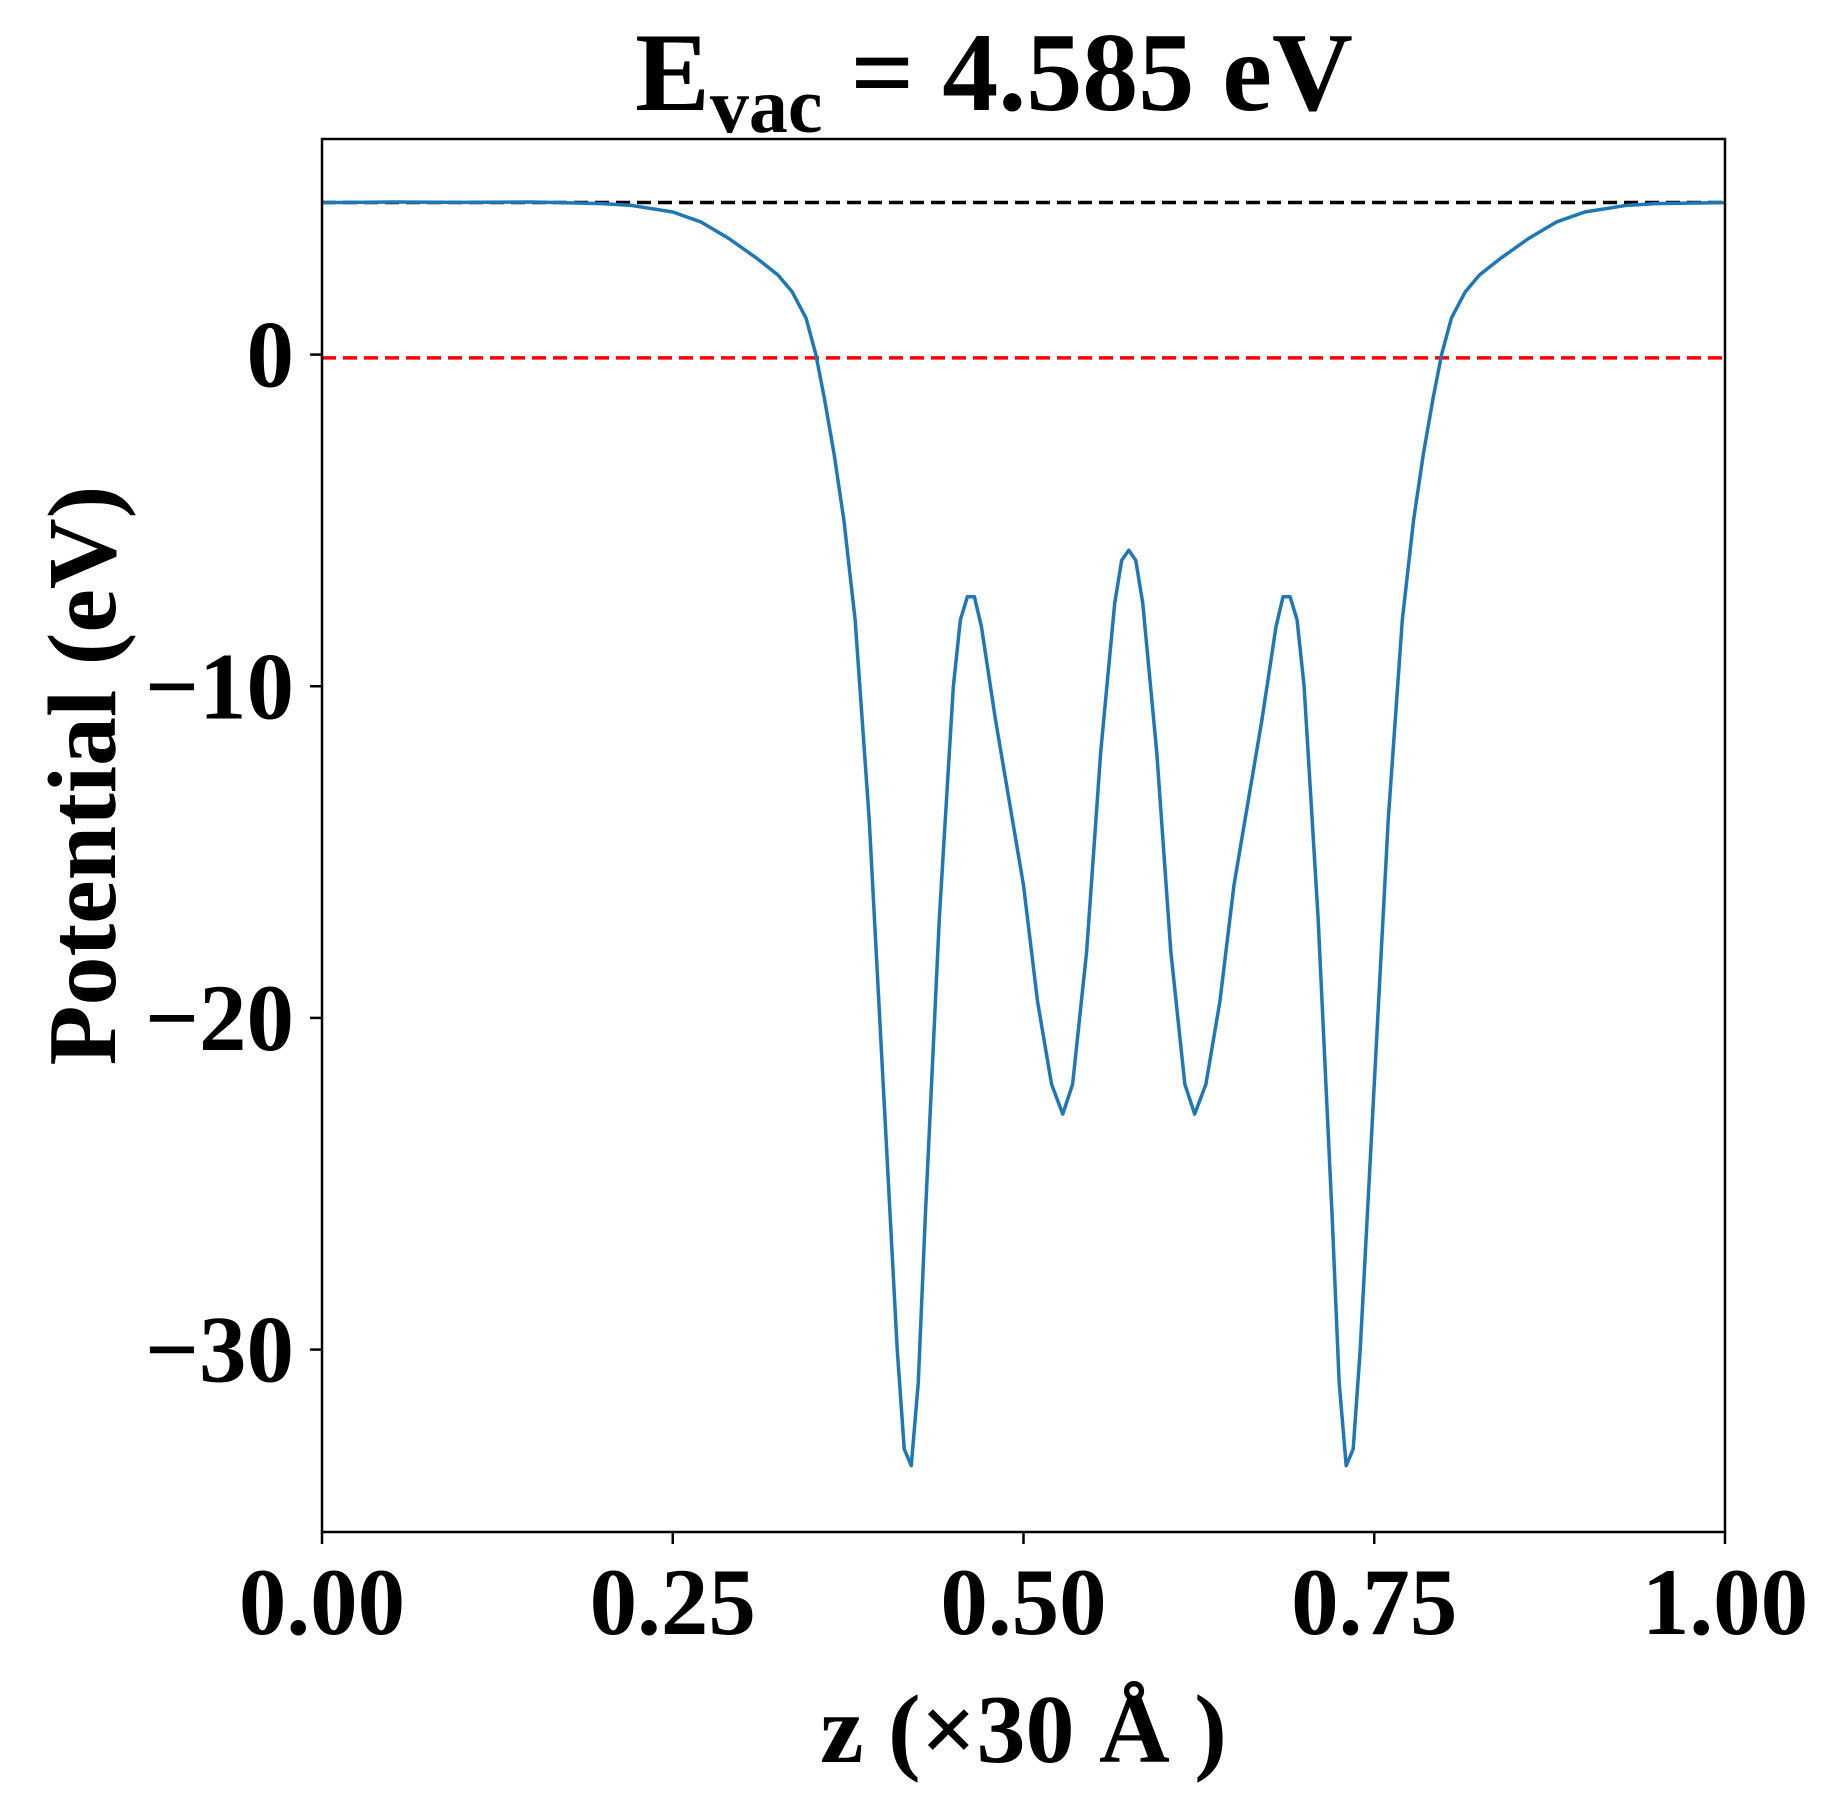  What do you see at coordinates (1374, 1602) in the screenshot?
I see `x-tick-label: 0.75` at bounding box center [1374, 1602].